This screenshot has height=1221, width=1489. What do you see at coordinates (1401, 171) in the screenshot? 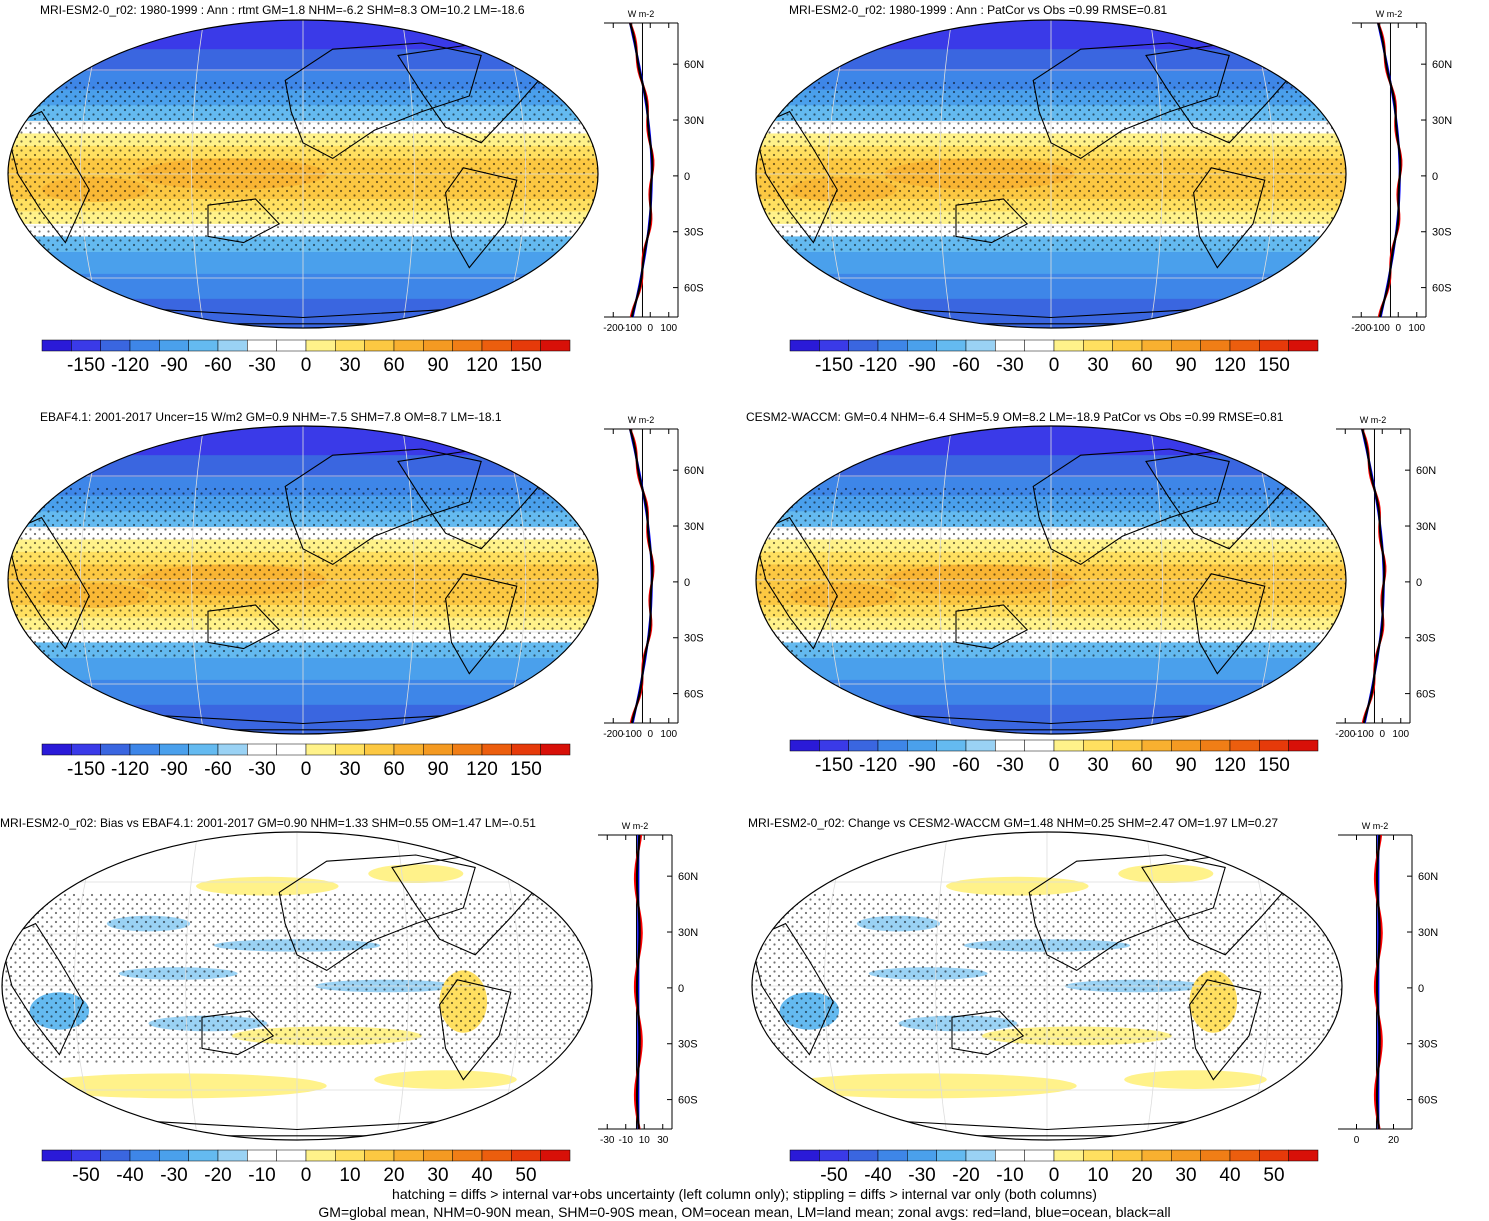
I see `zonal-mean-plot-2: W m-2 -200-100 0 100 60N 30N 0 30S 60S` at bounding box center [1401, 171].